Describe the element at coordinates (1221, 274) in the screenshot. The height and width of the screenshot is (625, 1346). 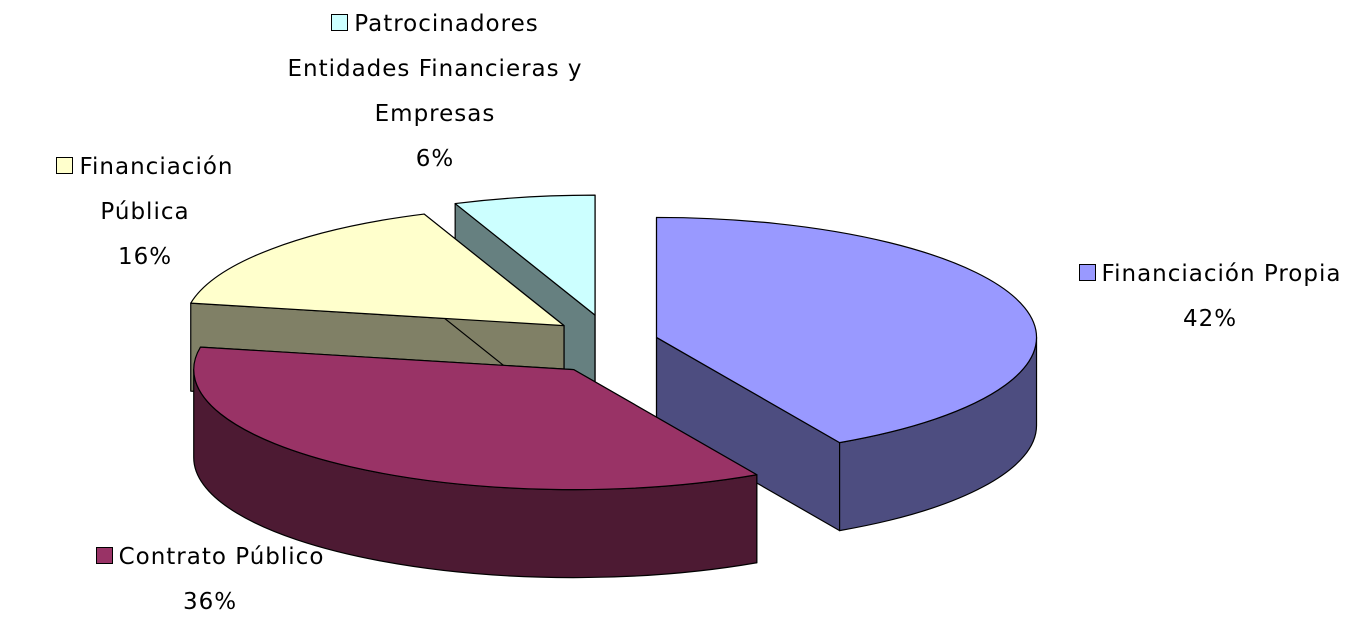
I see `label-name: Financiación Propia` at that location.